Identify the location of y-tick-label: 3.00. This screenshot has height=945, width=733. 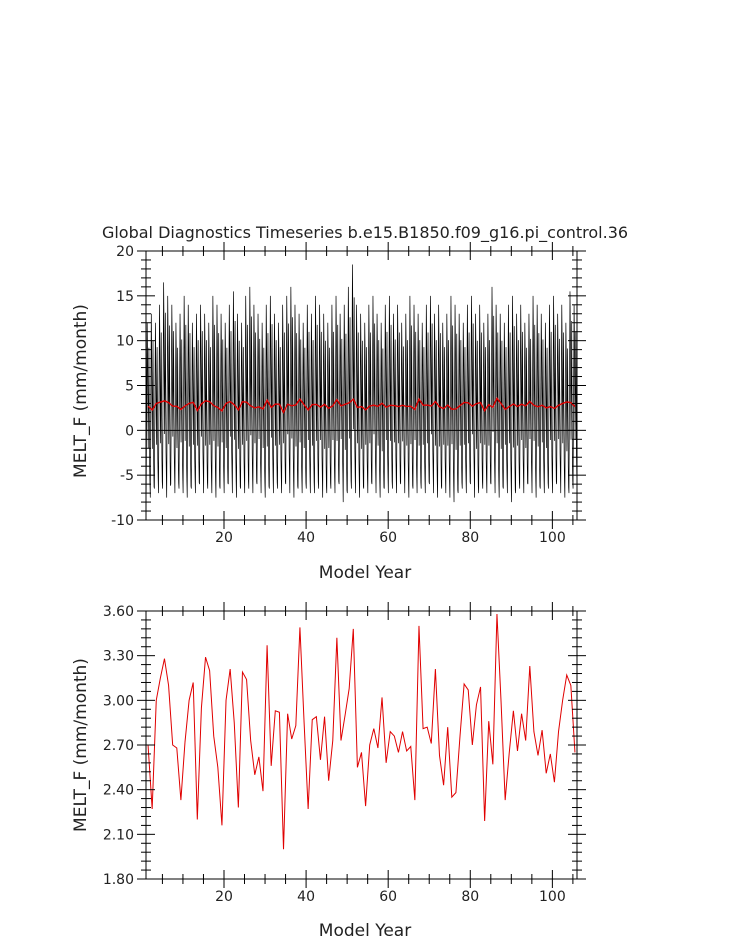
(118, 701).